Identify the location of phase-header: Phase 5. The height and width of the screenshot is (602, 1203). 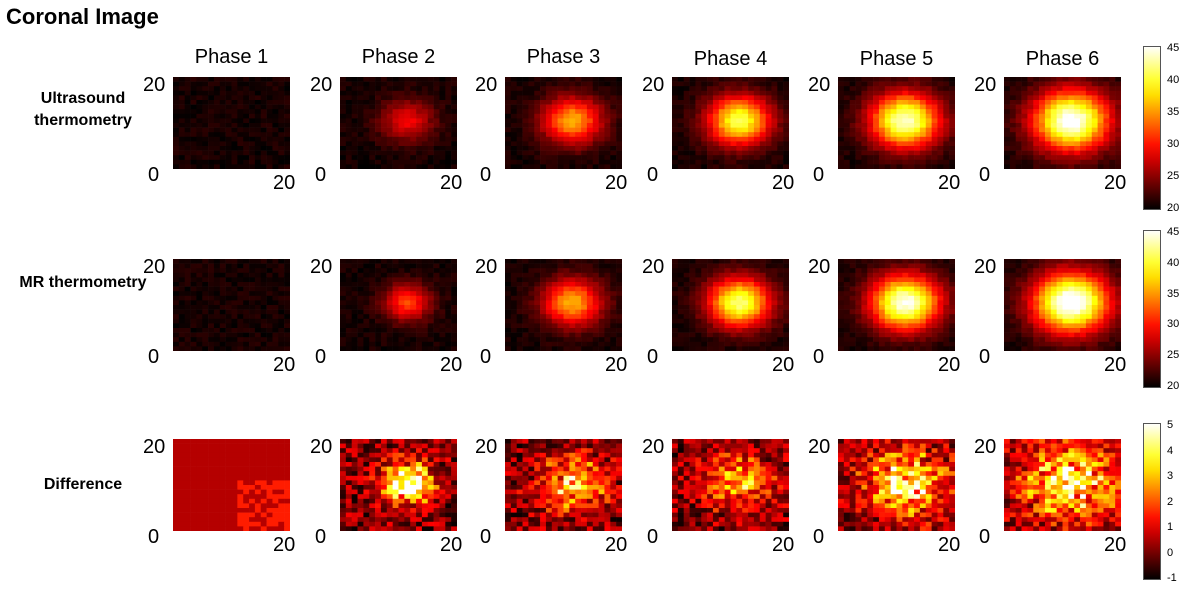
(896, 59).